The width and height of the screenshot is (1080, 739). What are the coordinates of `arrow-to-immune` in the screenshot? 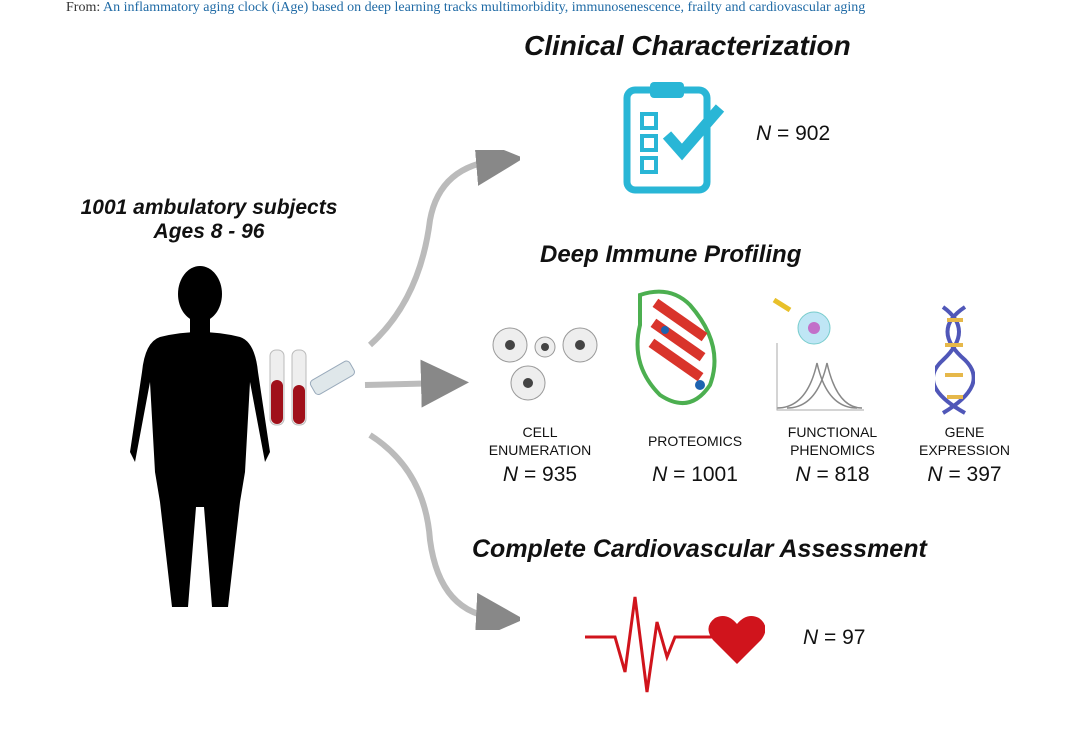 It's located at (416, 383).